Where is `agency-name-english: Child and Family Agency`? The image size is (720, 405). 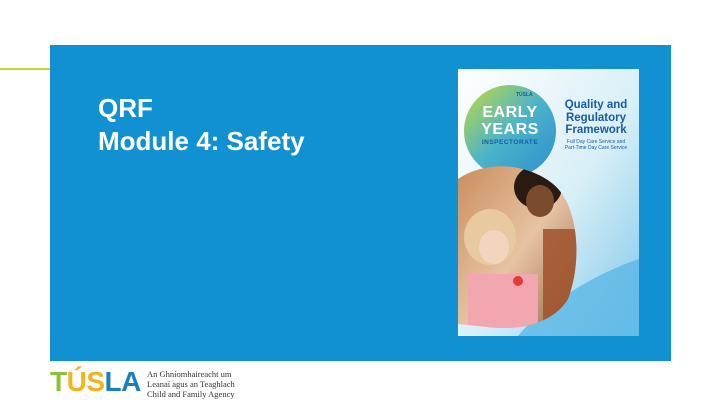 agency-name-english: Child and Family Agency is located at coordinates (191, 394).